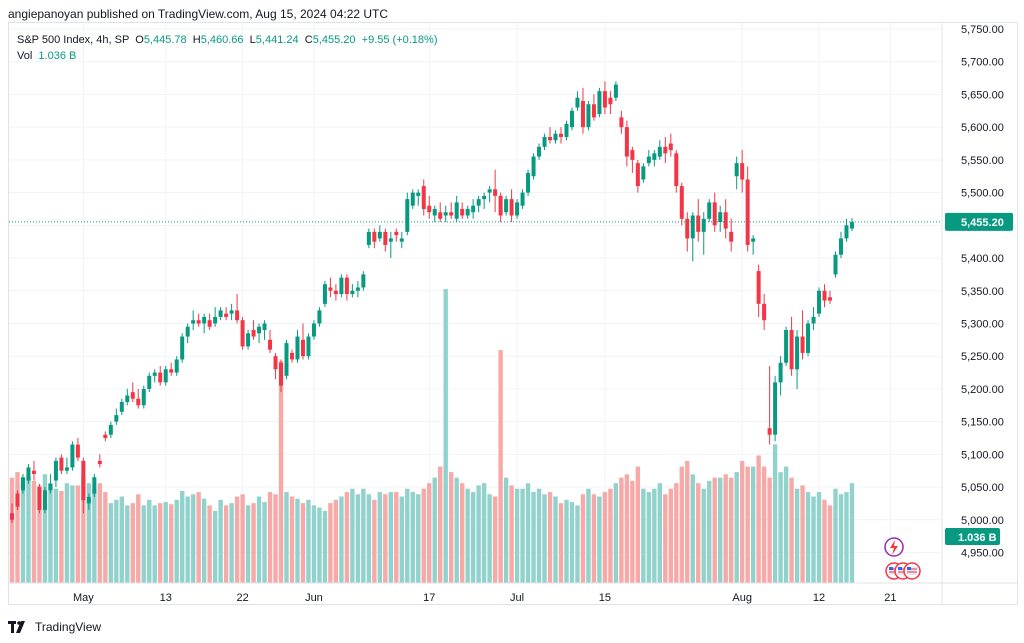 The width and height of the screenshot is (1024, 643). I want to click on lightning-icon, so click(894, 547).